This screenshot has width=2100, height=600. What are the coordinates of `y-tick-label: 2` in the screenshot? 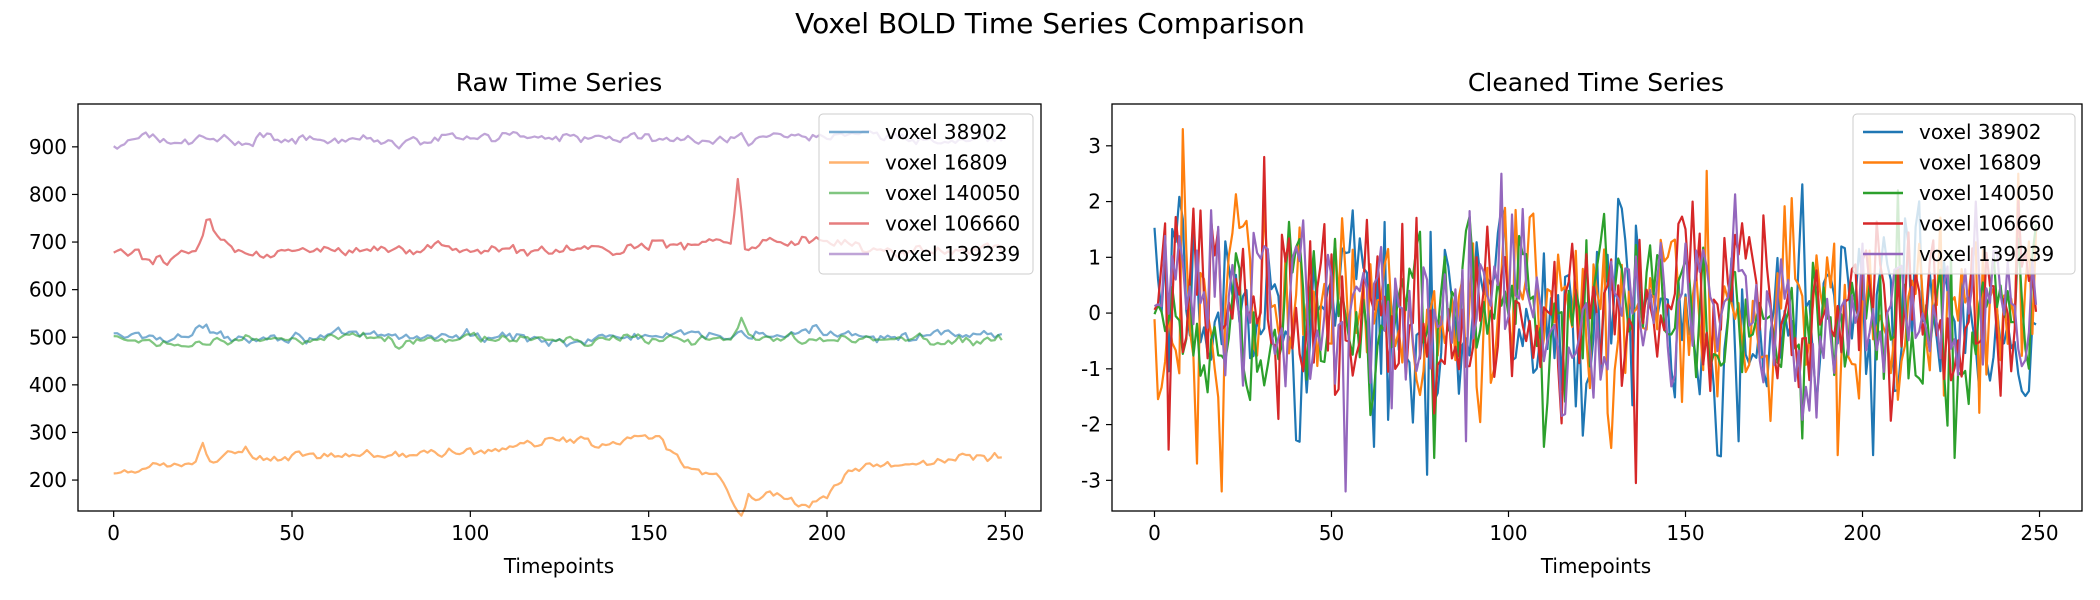 It's located at (1094, 202).